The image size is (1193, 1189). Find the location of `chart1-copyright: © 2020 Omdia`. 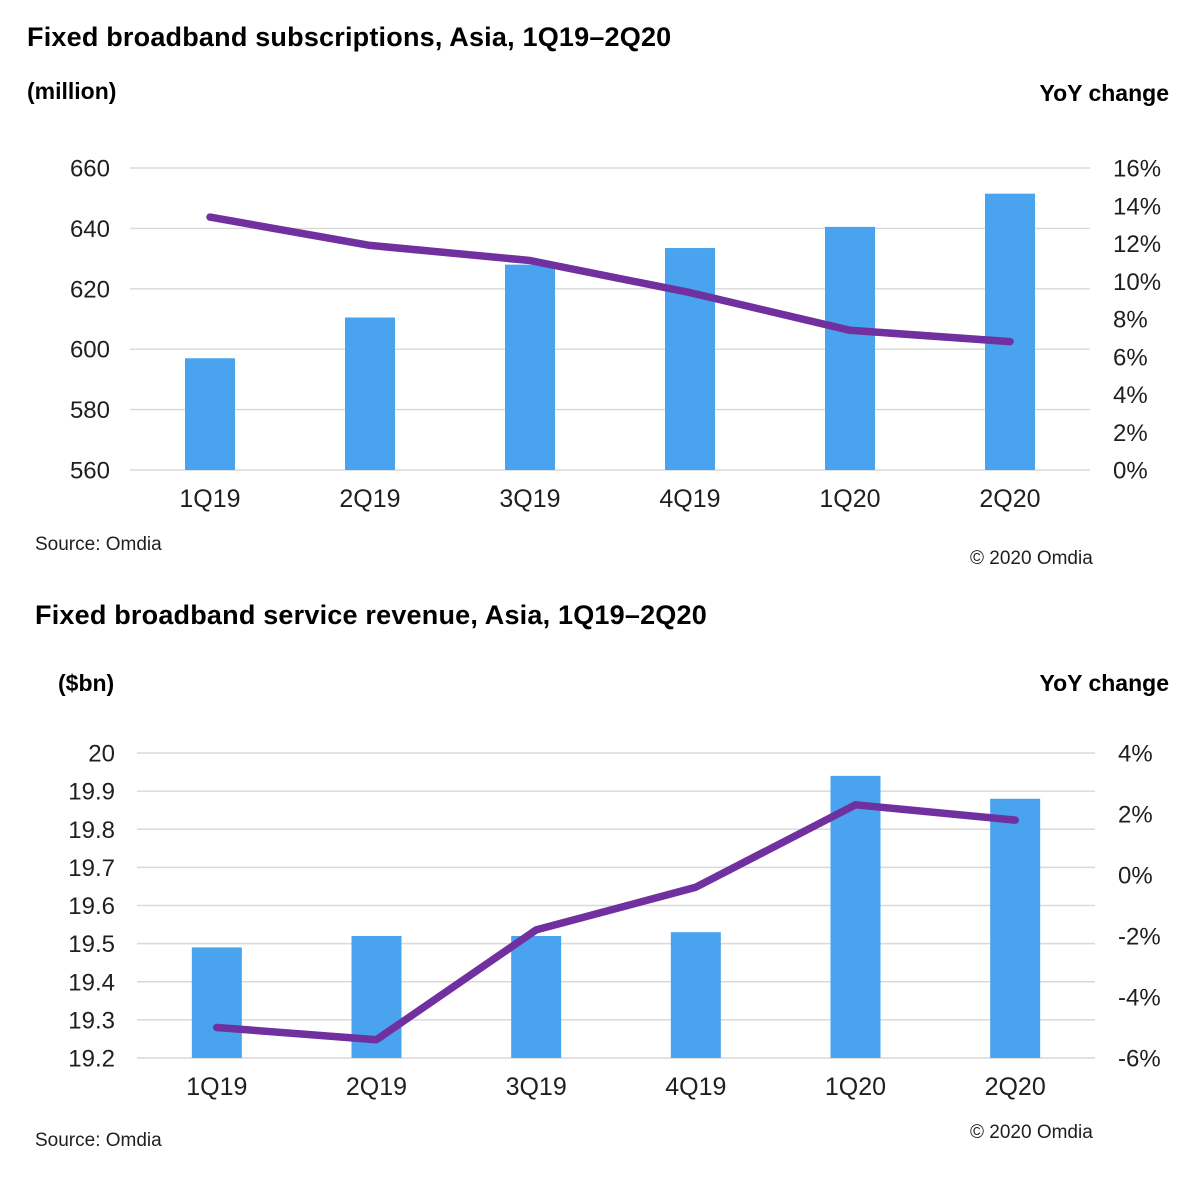

chart1-copyright: © 2020 Omdia is located at coordinates (1031, 558).